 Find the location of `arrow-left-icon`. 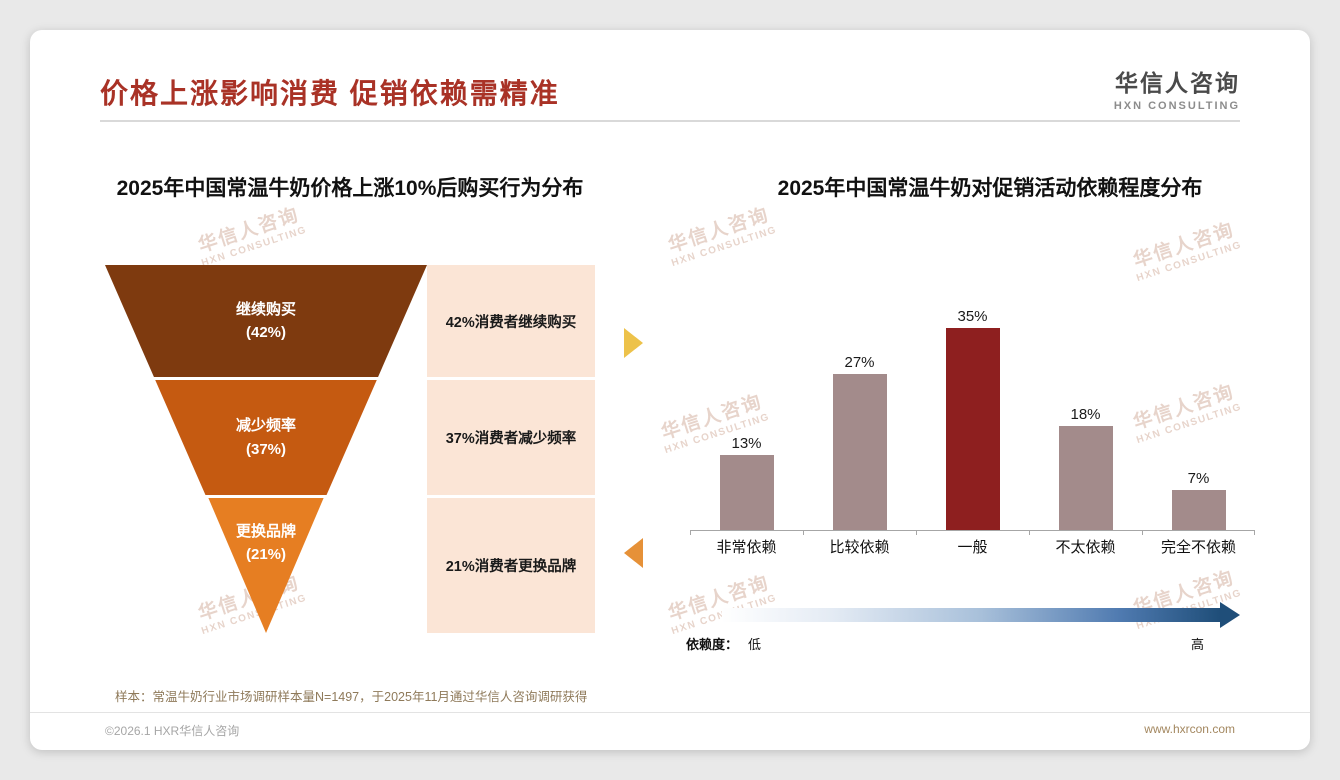

arrow-left-icon is located at coordinates (633, 553).